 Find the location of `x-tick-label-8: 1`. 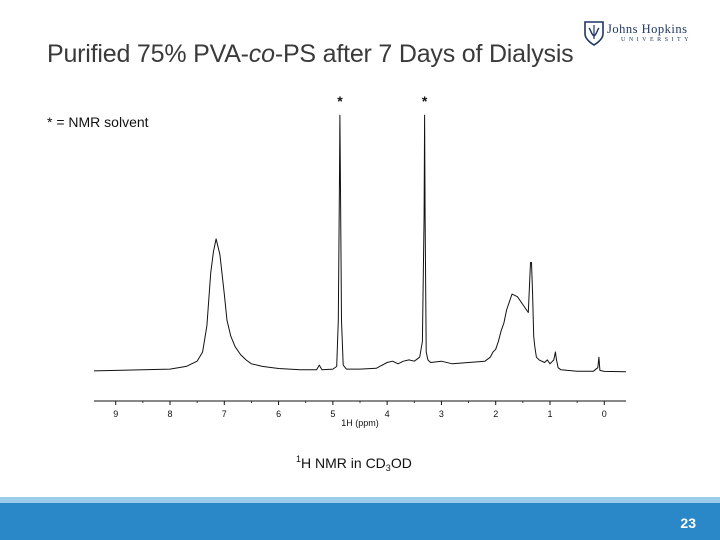

x-tick-label-8: 1 is located at coordinates (549, 414).